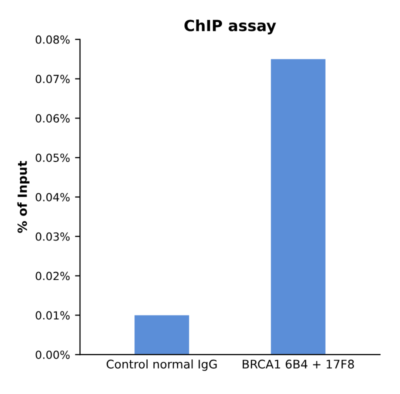 The width and height of the screenshot is (400, 394). What do you see at coordinates (53, 197) in the screenshot?
I see `y-tick-label: 0.04%` at bounding box center [53, 197].